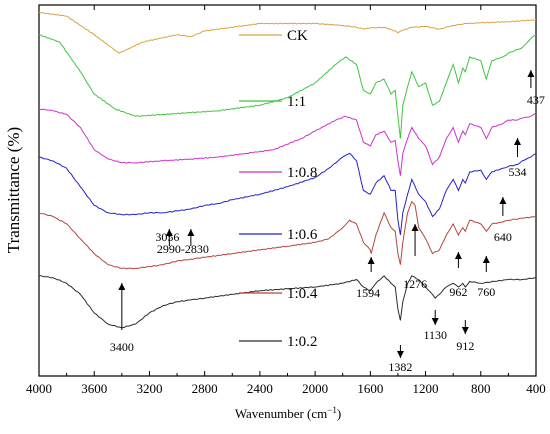  What do you see at coordinates (149, 388) in the screenshot?
I see `x-tick-label-3200: 3200` at bounding box center [149, 388].